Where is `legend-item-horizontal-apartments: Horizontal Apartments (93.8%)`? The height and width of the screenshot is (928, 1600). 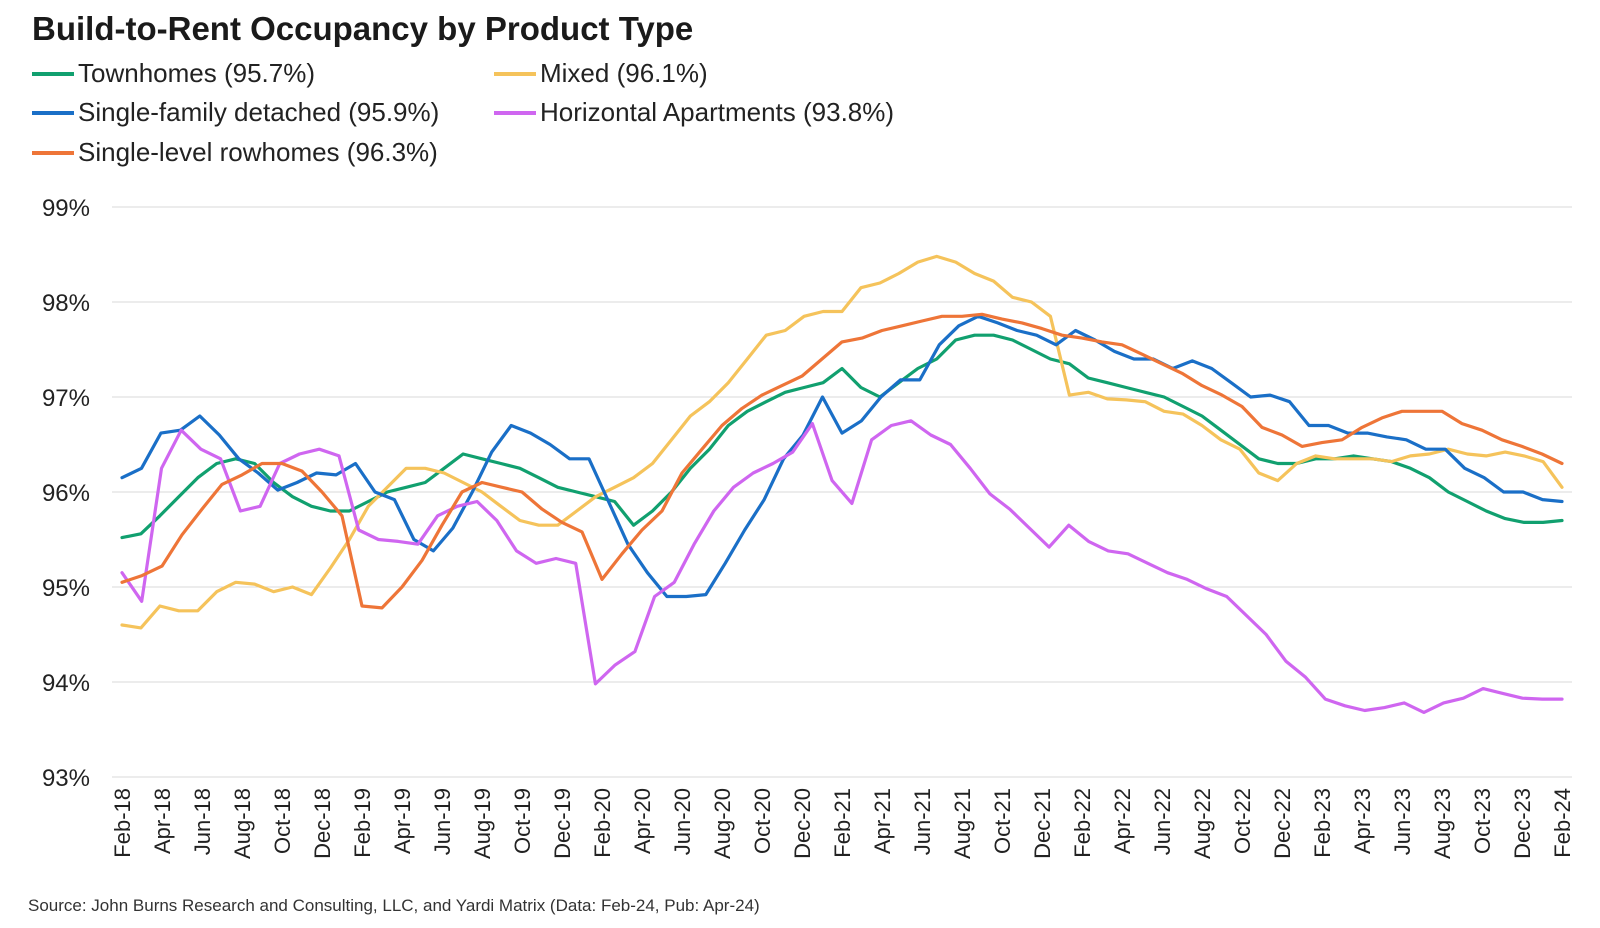 legend-item-horizontal-apartments: Horizontal Apartments (93.8%) is located at coordinates (694, 112).